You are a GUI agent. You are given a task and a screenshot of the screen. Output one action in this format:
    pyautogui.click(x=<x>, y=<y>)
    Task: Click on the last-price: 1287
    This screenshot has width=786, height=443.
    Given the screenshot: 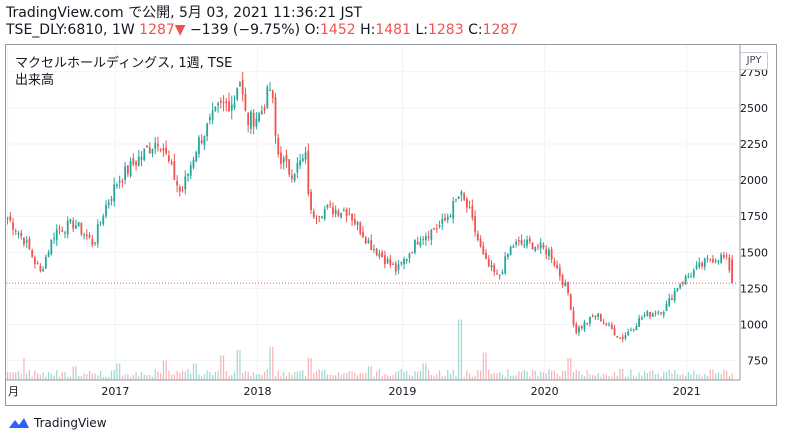 What is the action you would take?
    pyautogui.click(x=157, y=30)
    